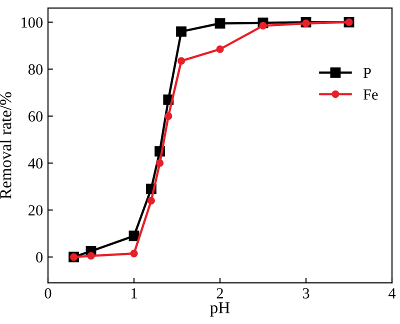 The width and height of the screenshot is (400, 324). Describe the element at coordinates (220, 309) in the screenshot. I see `x-axis-title: pH` at that location.